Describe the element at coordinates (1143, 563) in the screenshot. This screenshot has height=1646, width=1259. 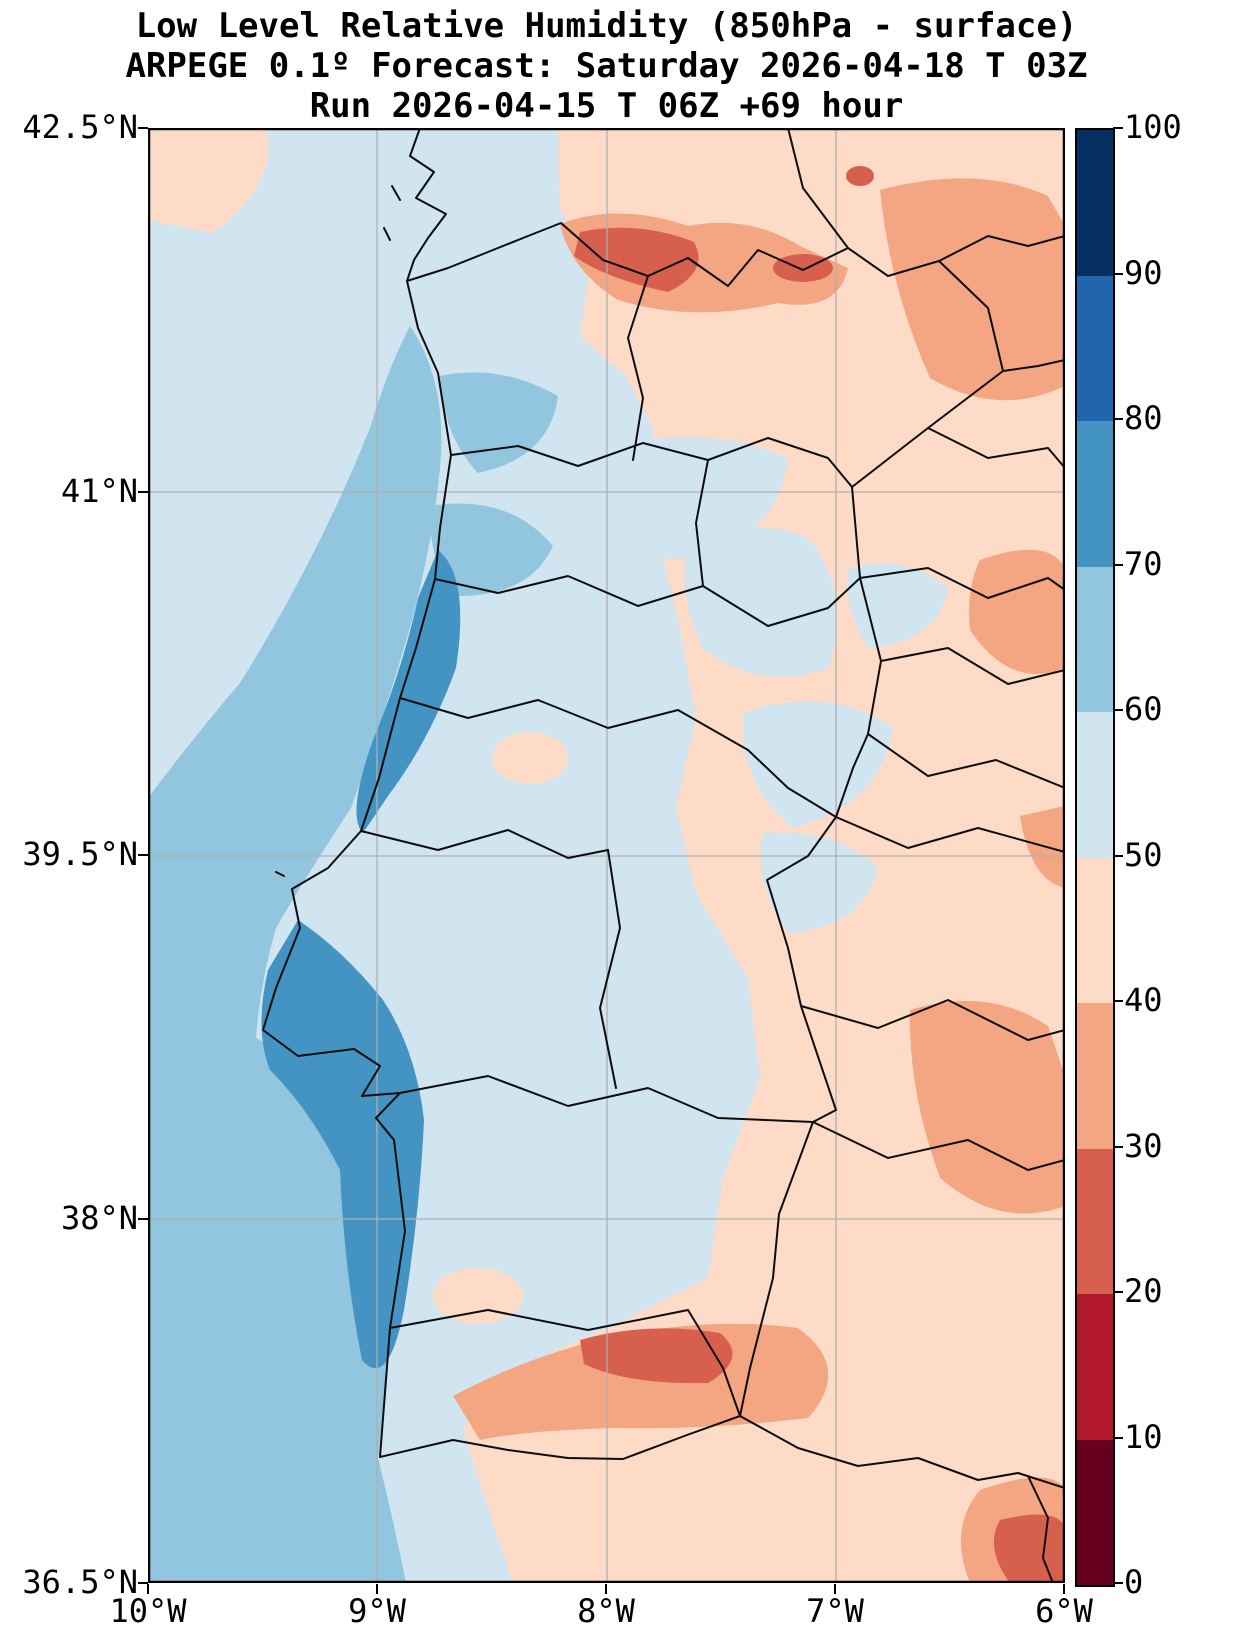
I see `colorbar-tick-label: 70` at that location.